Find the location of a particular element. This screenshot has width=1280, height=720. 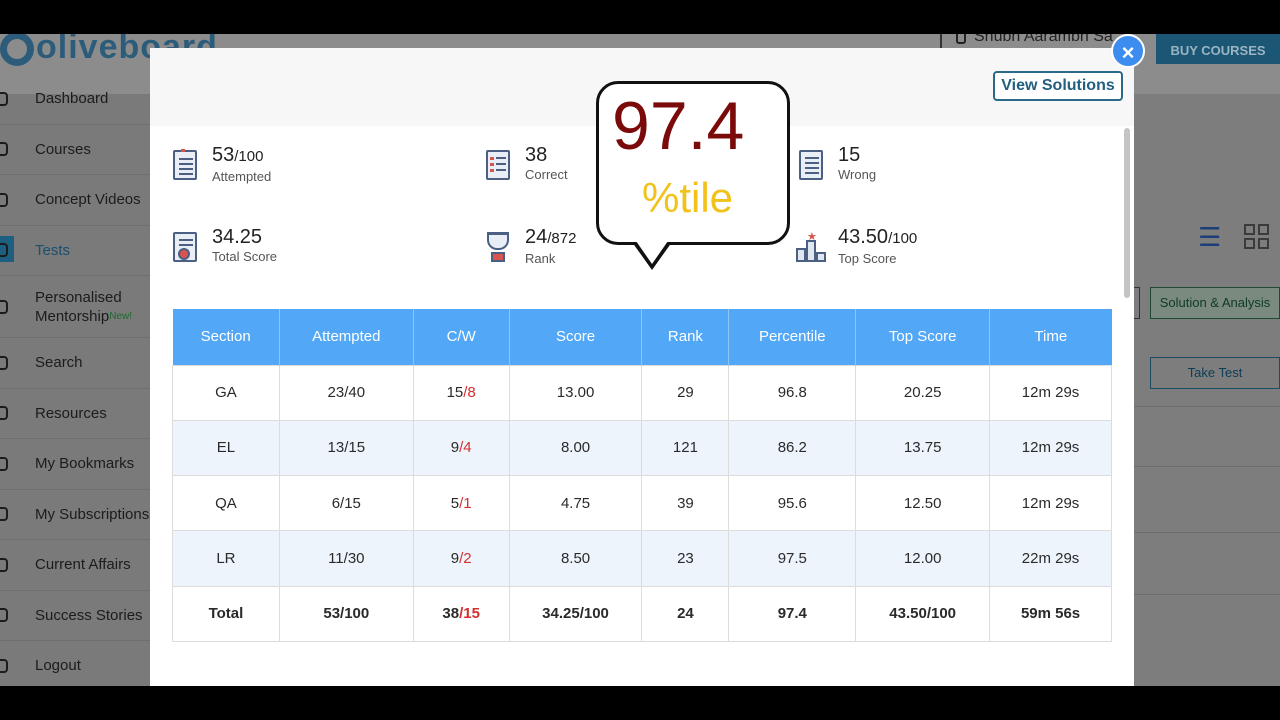

column-header: Time is located at coordinates (1051, 337).